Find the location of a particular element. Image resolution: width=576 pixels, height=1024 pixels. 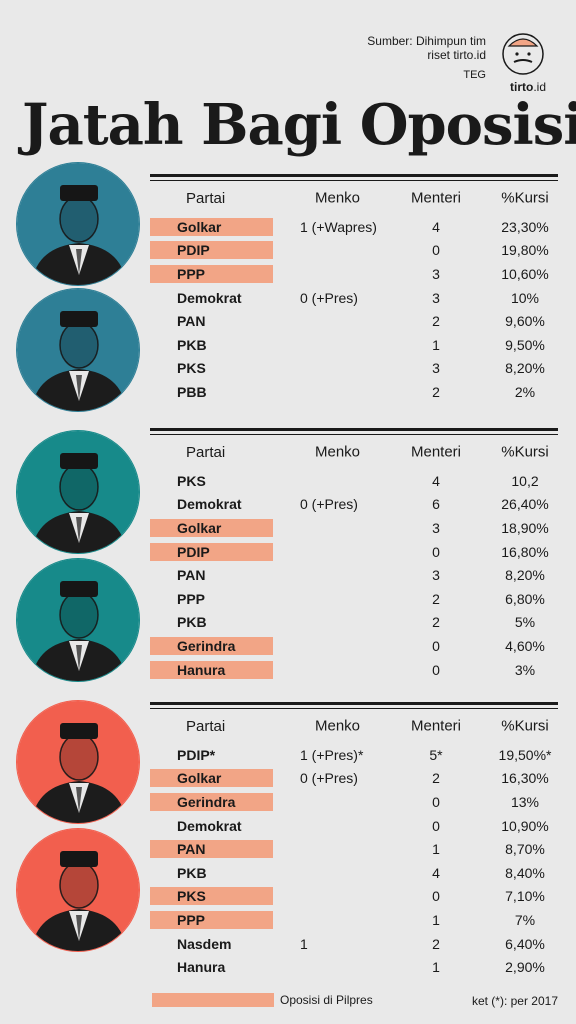

party-name: PAN is located at coordinates (191, 321).